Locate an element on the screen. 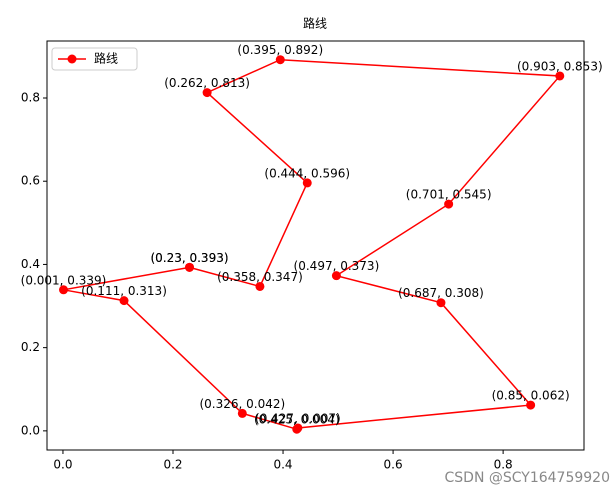 The height and width of the screenshot is (493, 616). chart-title: 路线 is located at coordinates (315, 23).